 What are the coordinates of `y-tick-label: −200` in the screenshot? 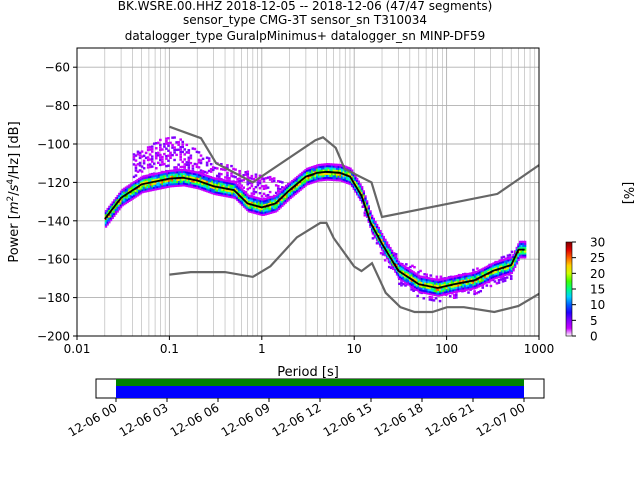 It's located at (53, 337).